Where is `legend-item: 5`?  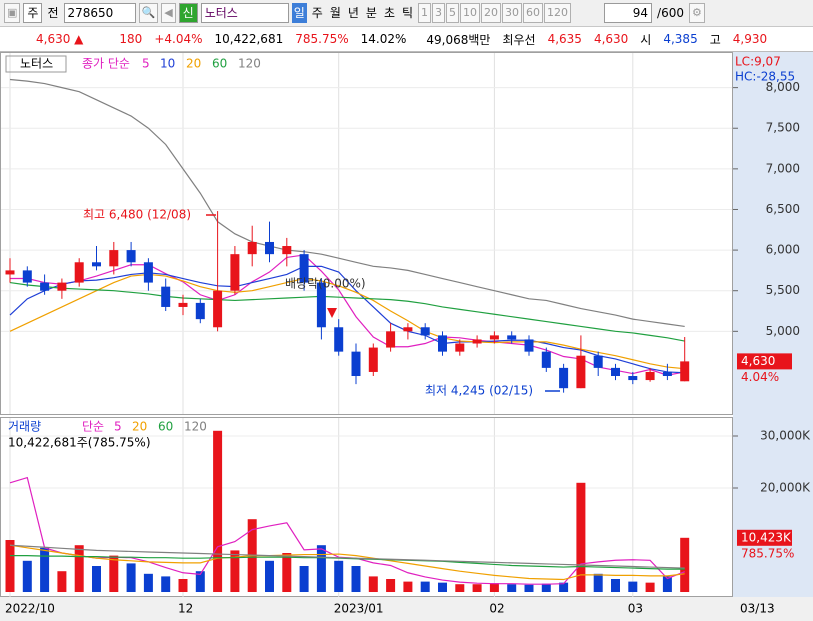 legend-item: 5 is located at coordinates (146, 64).